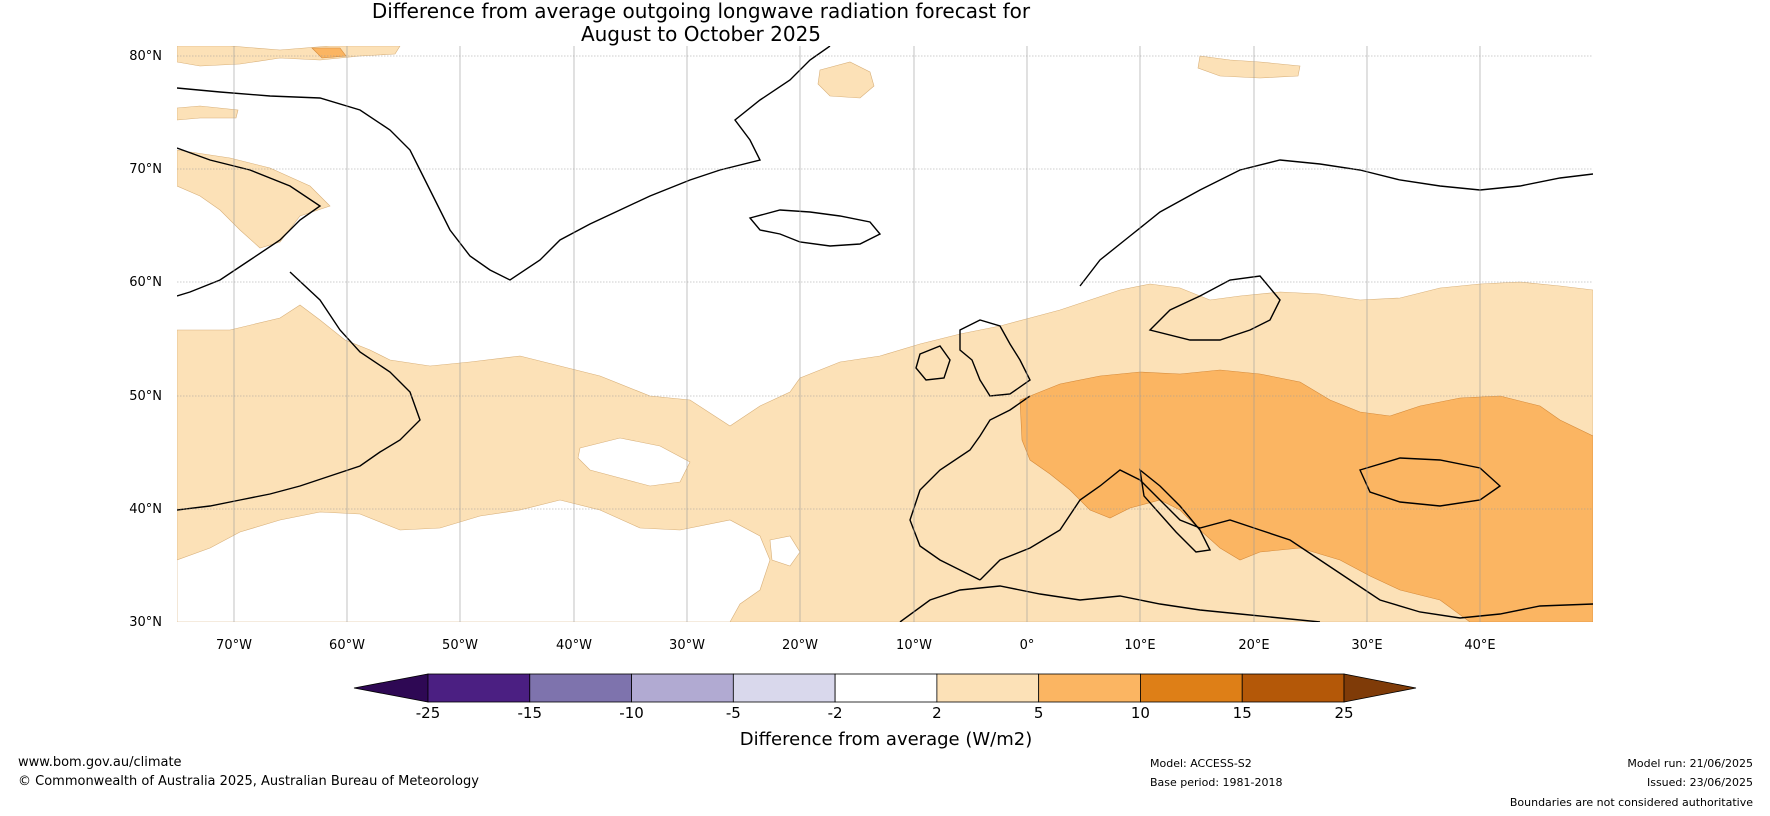 The width and height of the screenshot is (1770, 816). What do you see at coordinates (145, 169) in the screenshot?
I see `lat-label: 70°N` at bounding box center [145, 169].